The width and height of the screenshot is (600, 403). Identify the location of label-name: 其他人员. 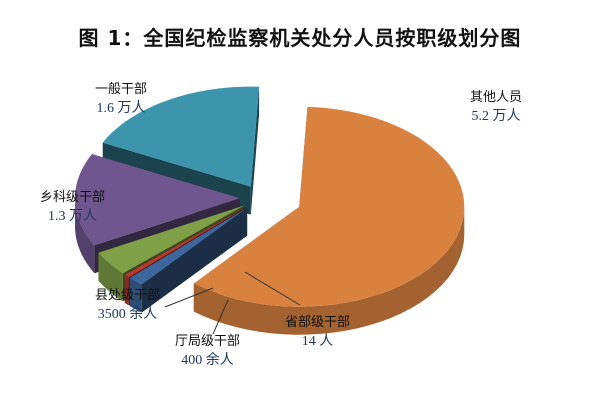
(496, 97).